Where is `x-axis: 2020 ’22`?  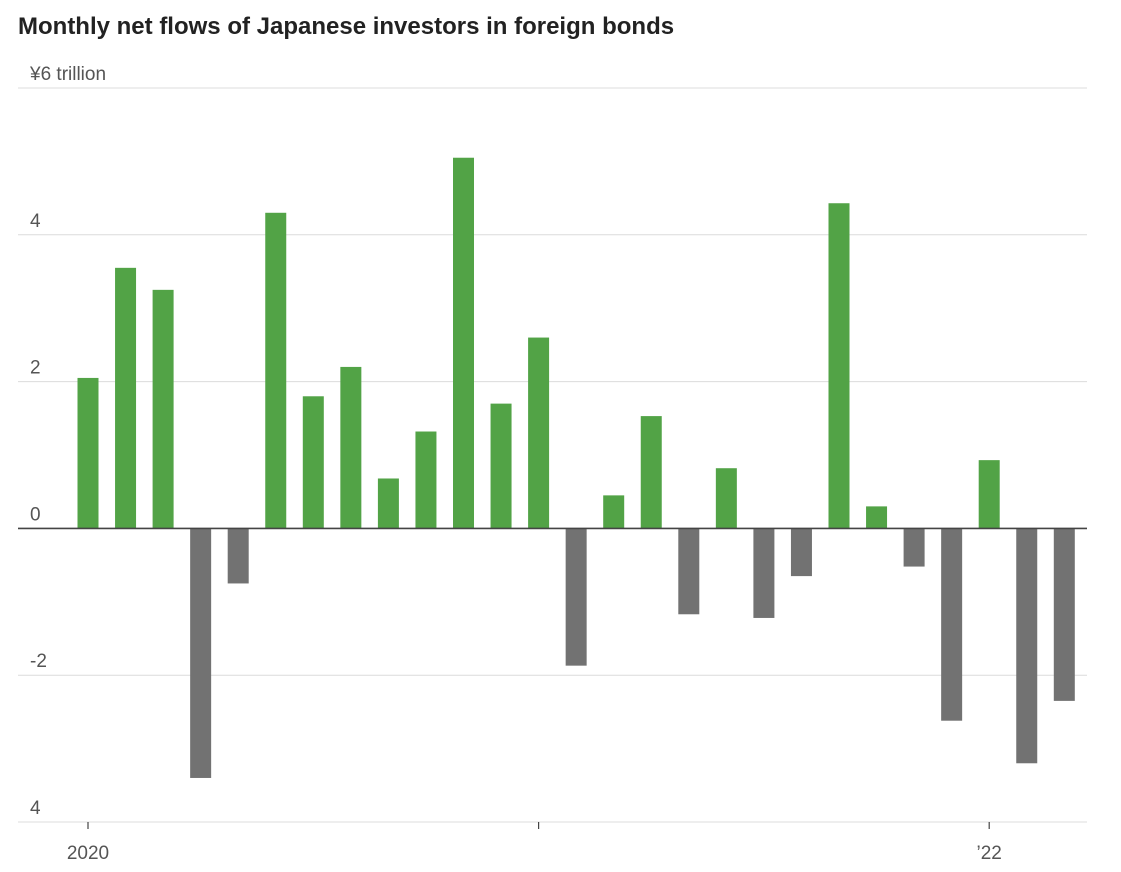
x-axis: 2020 ’22 is located at coordinates (534, 843).